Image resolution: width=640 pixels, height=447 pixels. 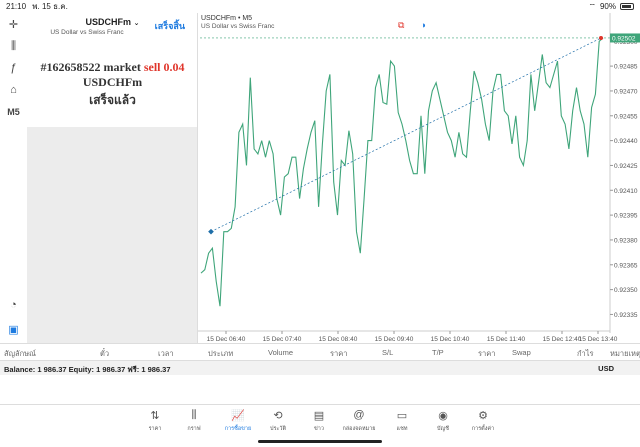 What do you see at coordinates (155, 429) in the screenshot?
I see `nav-label: ราคา` at bounding box center [155, 429].